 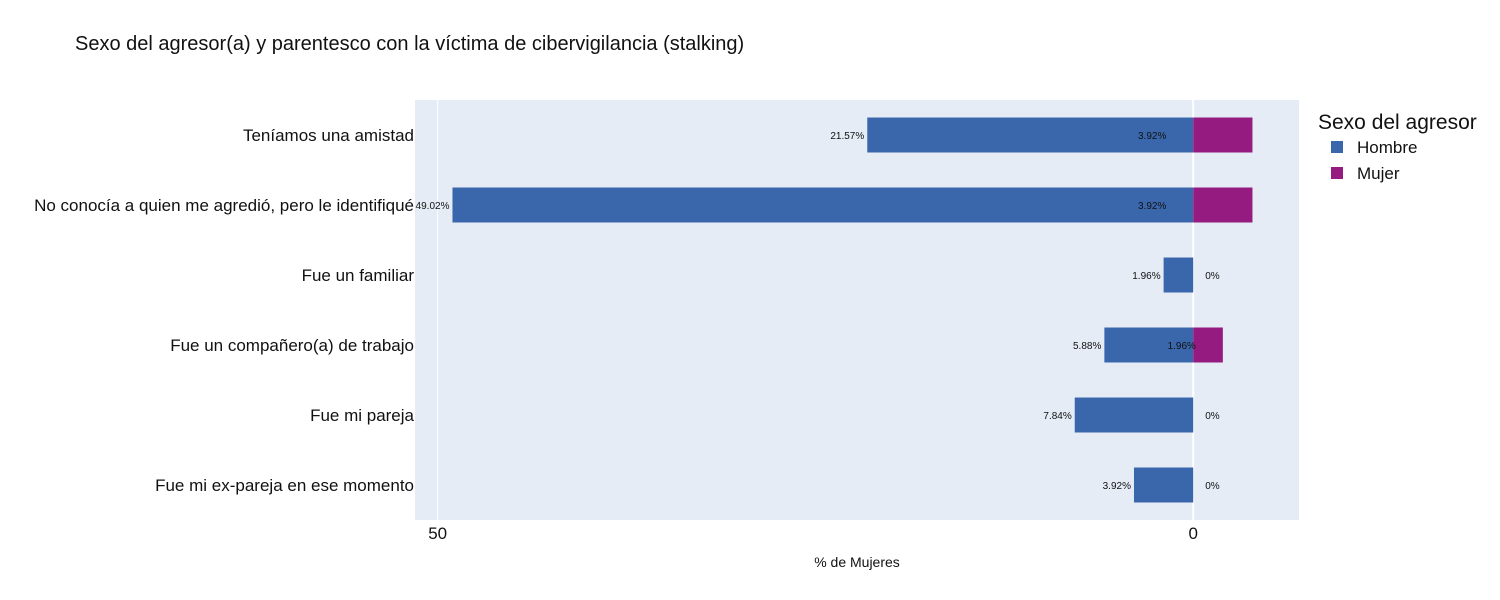 I want to click on legend-swatch-hombre, so click(x=1337, y=147).